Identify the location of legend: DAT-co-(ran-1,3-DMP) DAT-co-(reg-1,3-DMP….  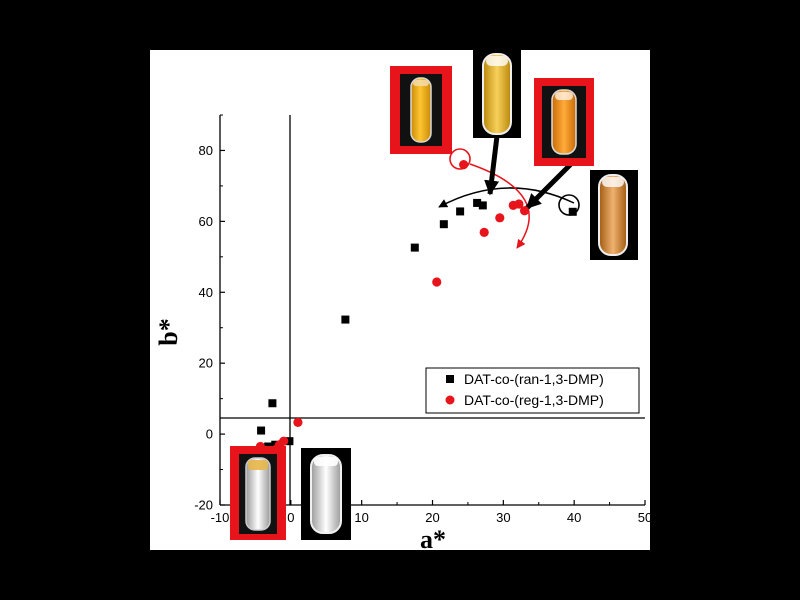
(532, 390).